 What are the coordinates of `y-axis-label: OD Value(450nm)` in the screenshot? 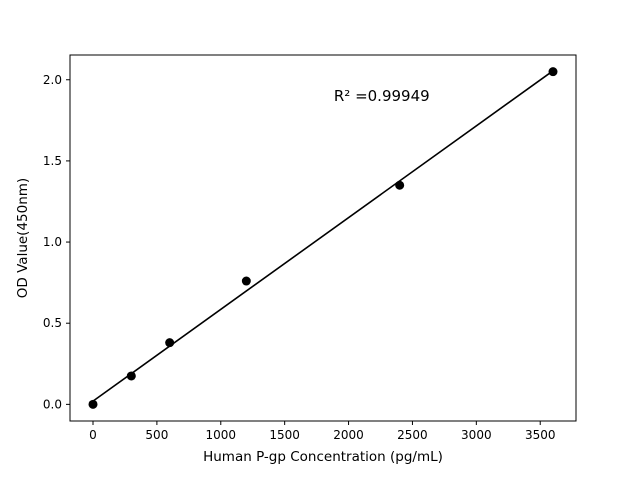 It's located at (23, 238).